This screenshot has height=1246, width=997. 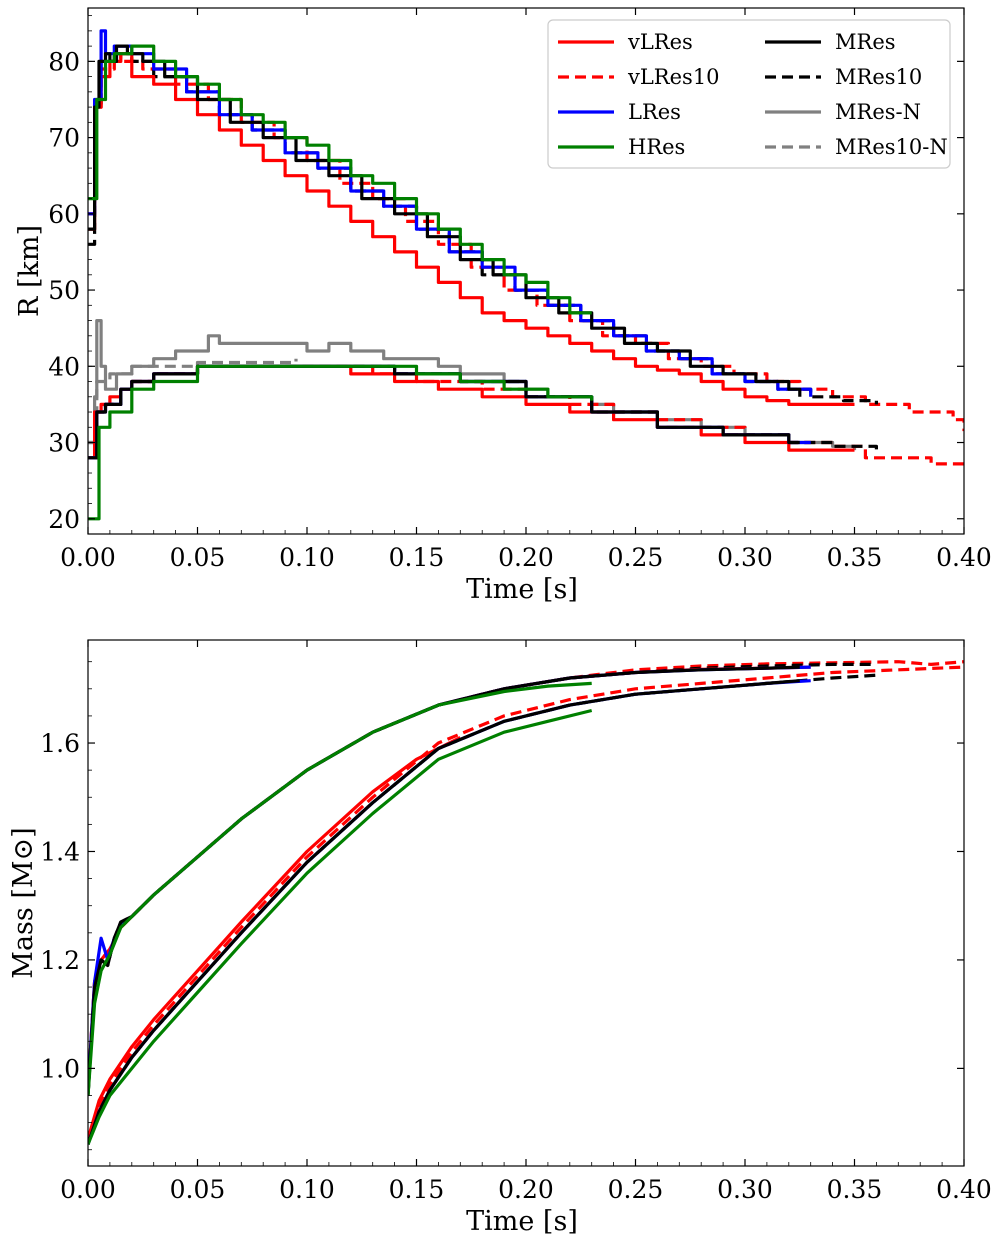 I want to click on y-tick-label: 1.0, so click(x=60, y=1068).